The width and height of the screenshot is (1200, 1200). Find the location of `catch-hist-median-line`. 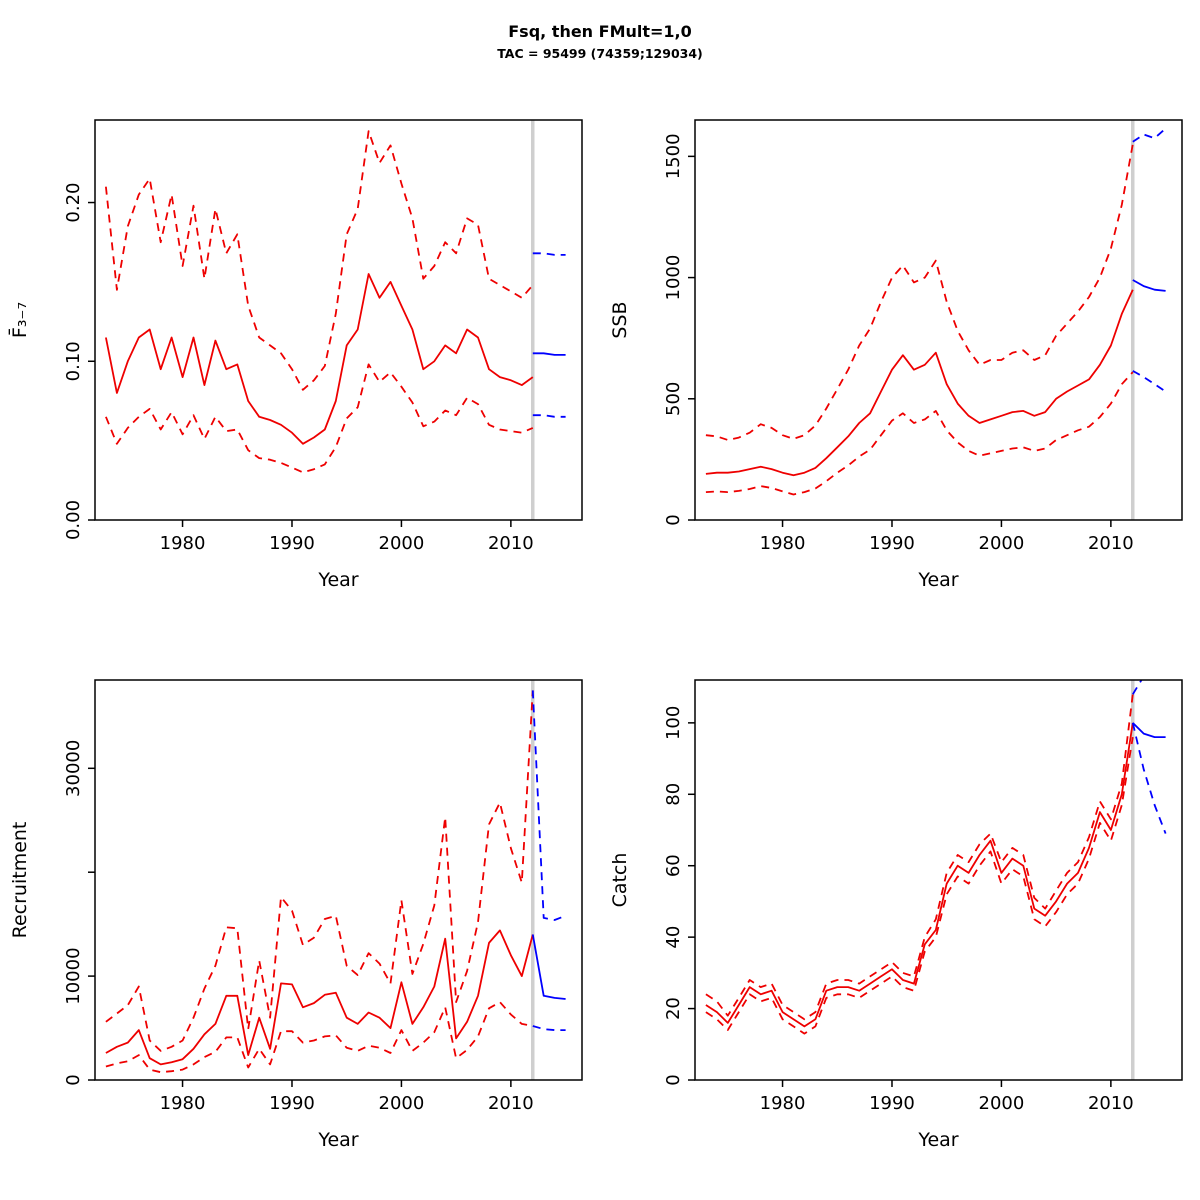

catch-hist-median-line is located at coordinates (919, 875).